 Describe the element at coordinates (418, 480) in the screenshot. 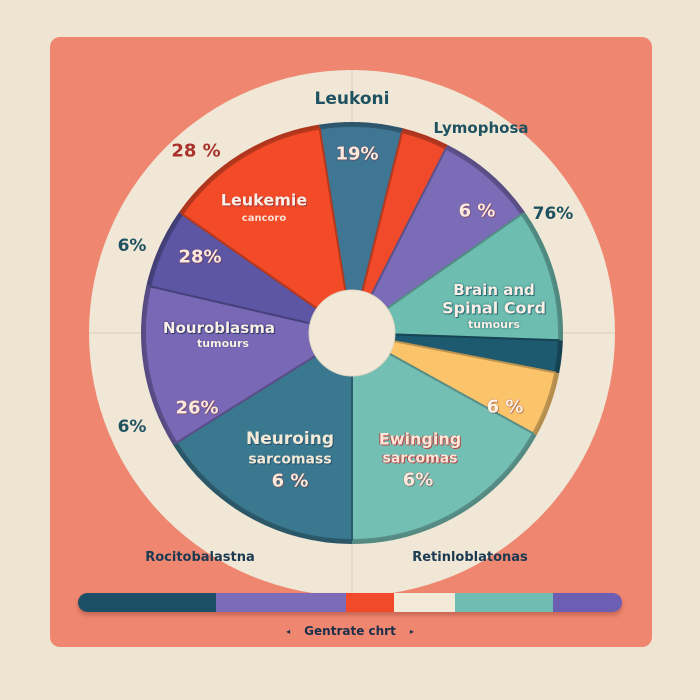

I see `label-ewinging-pct: 6%` at that location.